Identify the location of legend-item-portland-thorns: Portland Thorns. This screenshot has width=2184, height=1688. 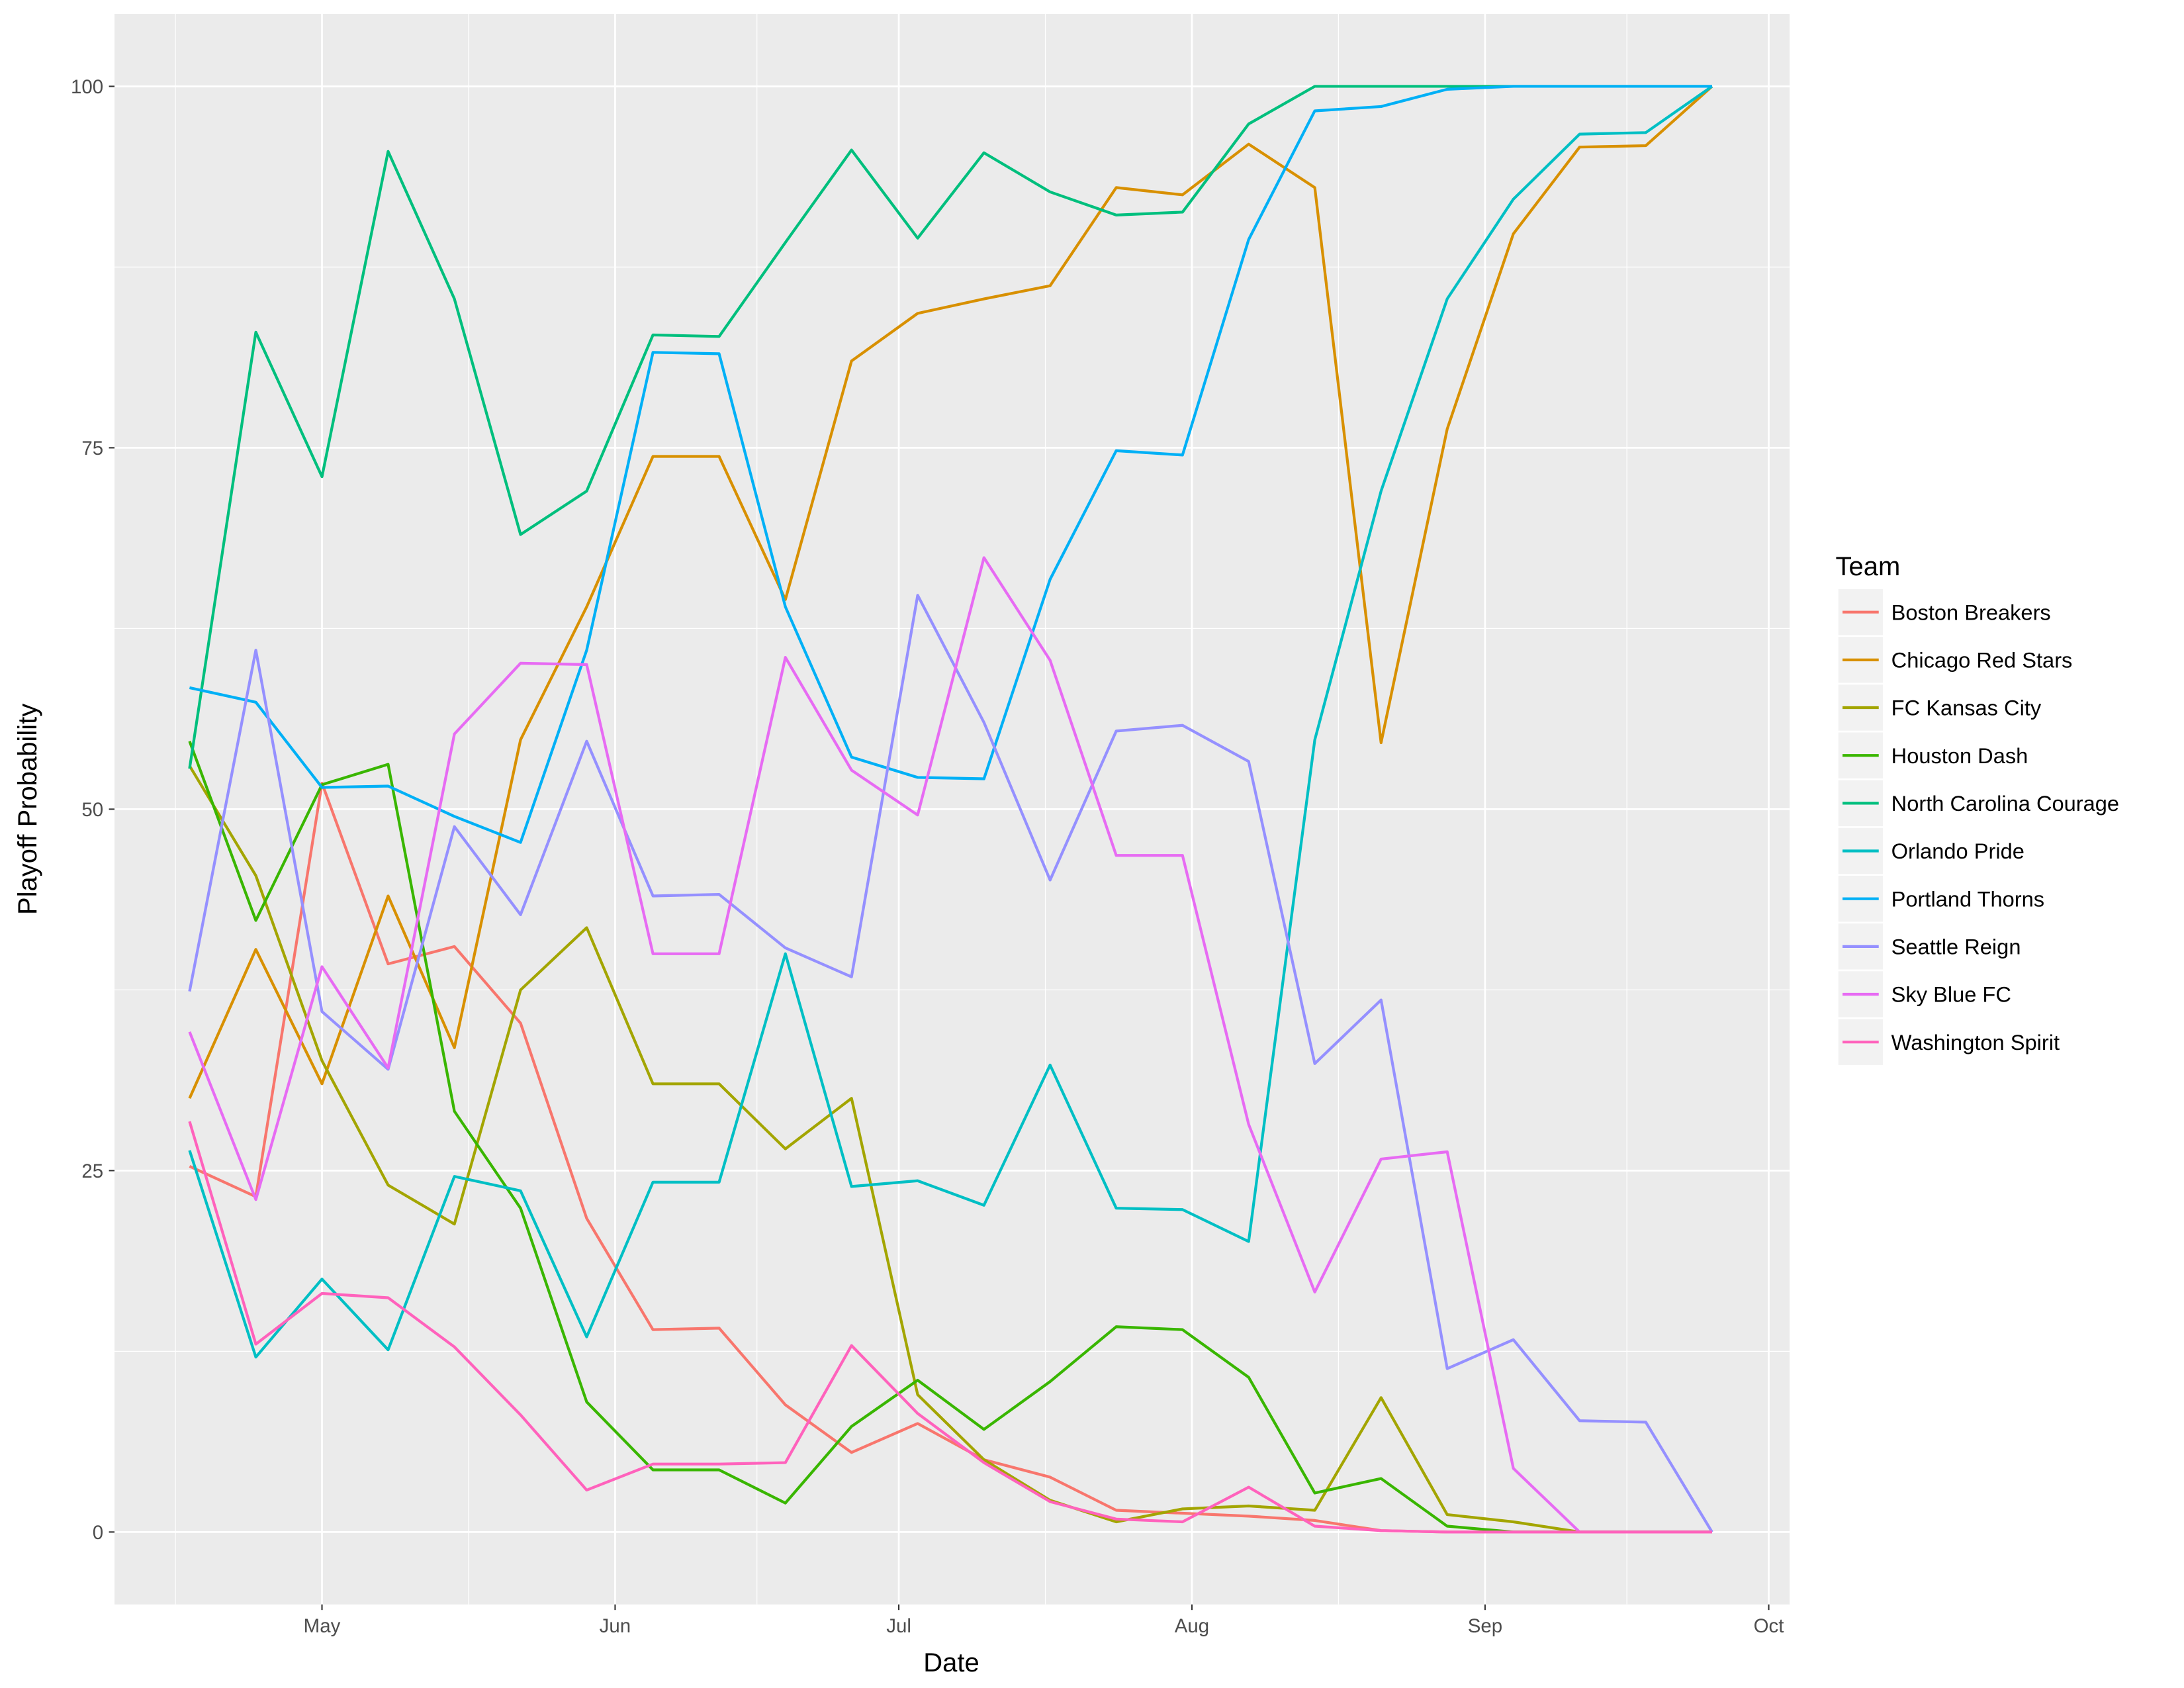
(1941, 898).